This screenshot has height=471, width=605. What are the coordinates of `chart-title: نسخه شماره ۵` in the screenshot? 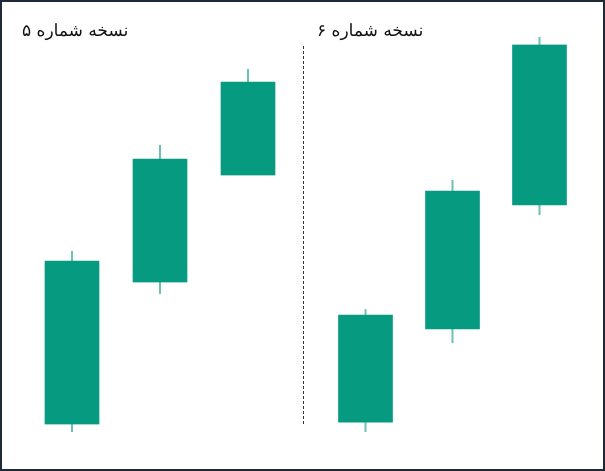 It's located at (75, 31).